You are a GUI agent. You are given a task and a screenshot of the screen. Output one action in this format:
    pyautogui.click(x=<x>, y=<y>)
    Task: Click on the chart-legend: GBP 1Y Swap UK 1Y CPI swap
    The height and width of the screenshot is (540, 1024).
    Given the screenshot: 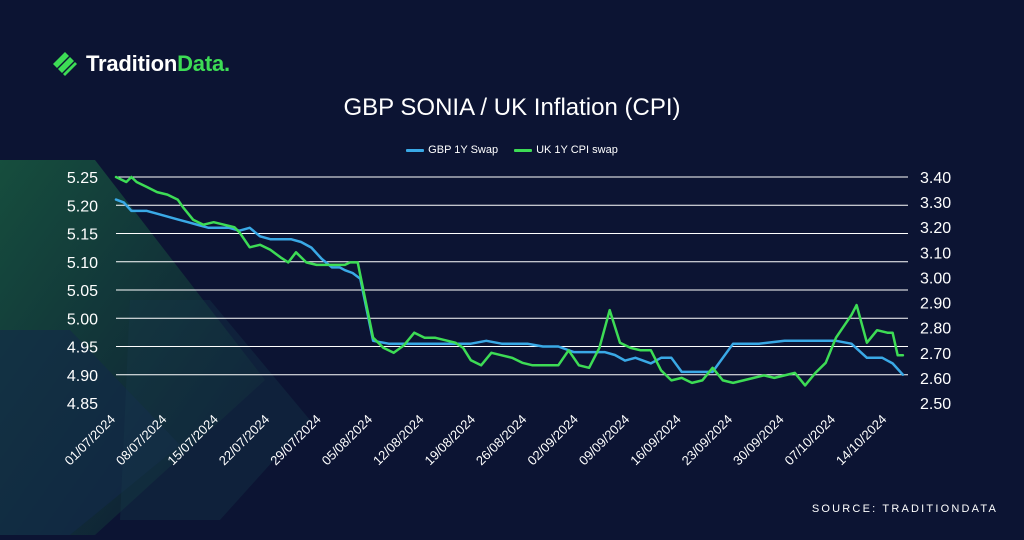 What is the action you would take?
    pyautogui.click(x=512, y=150)
    